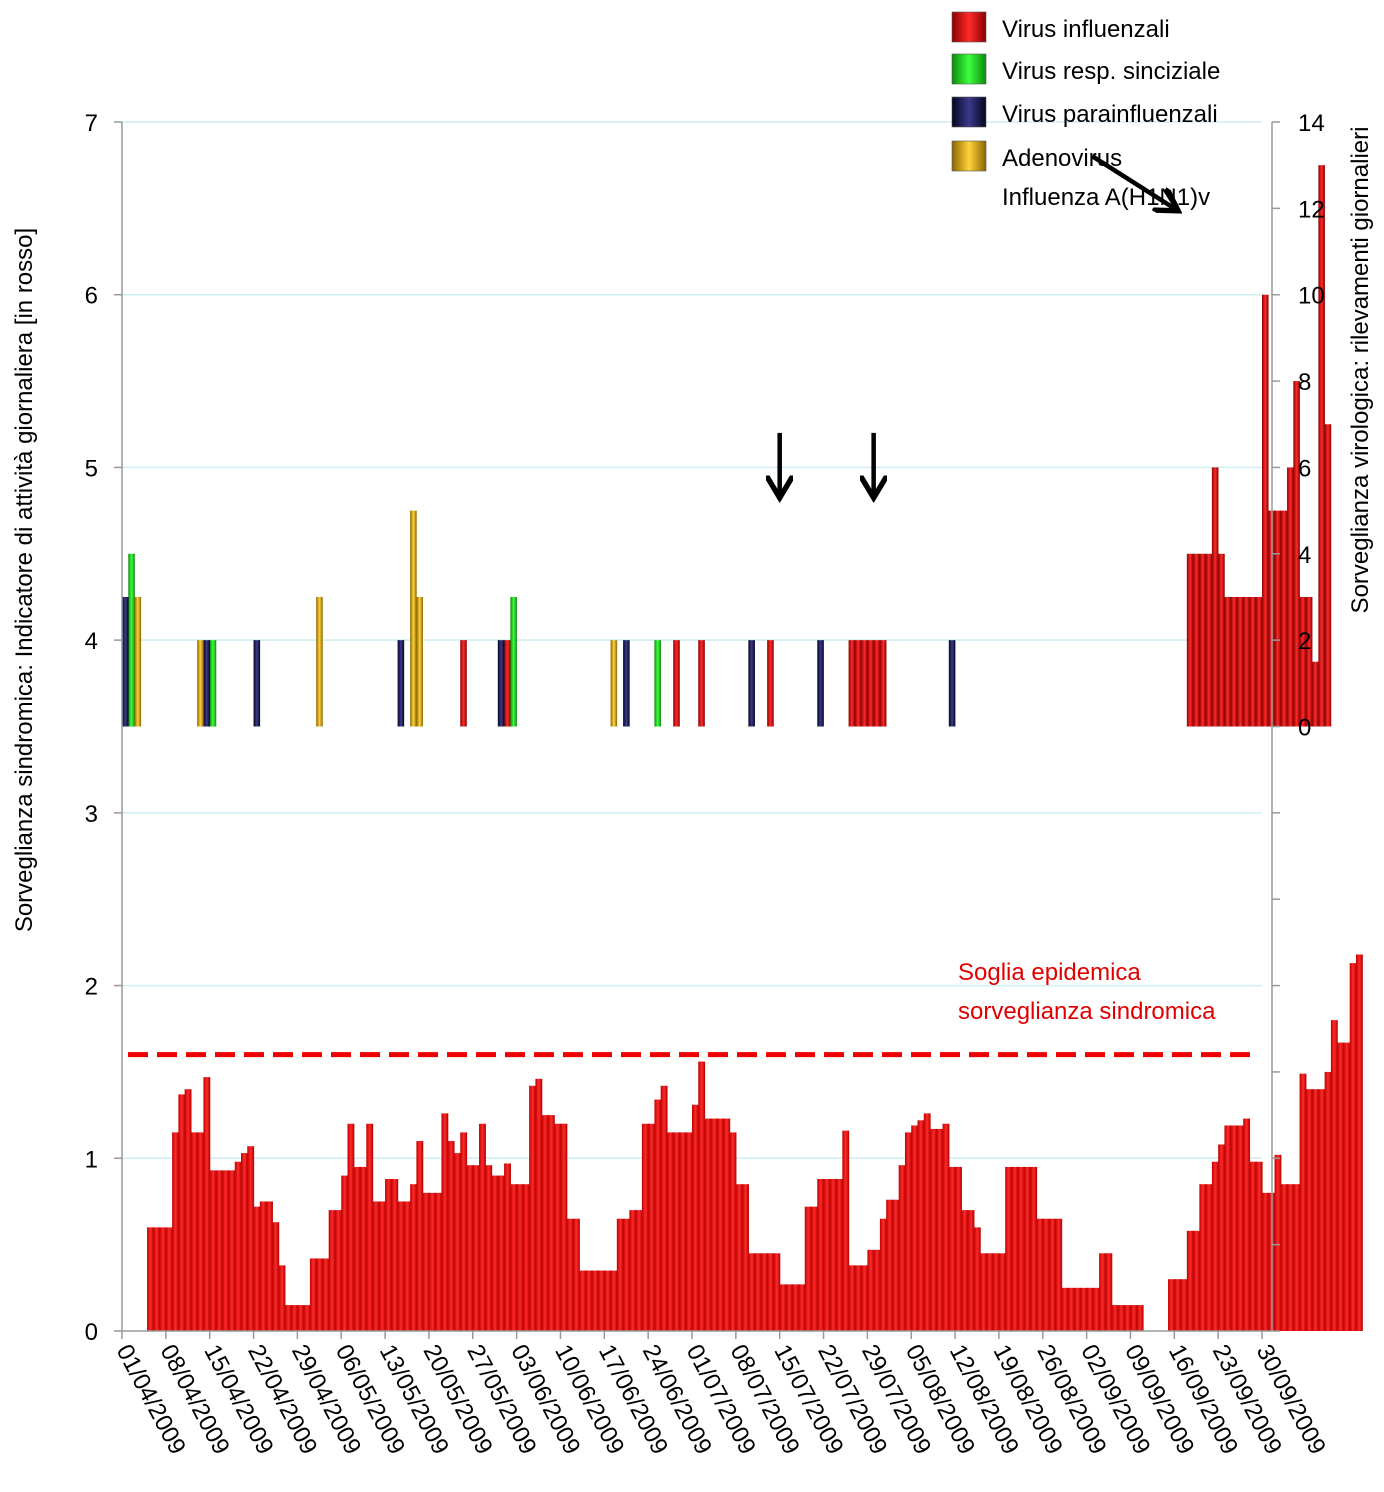 The image size is (1384, 1492). What do you see at coordinates (91, 1332) in the screenshot?
I see `y-tick-label: 0` at bounding box center [91, 1332].